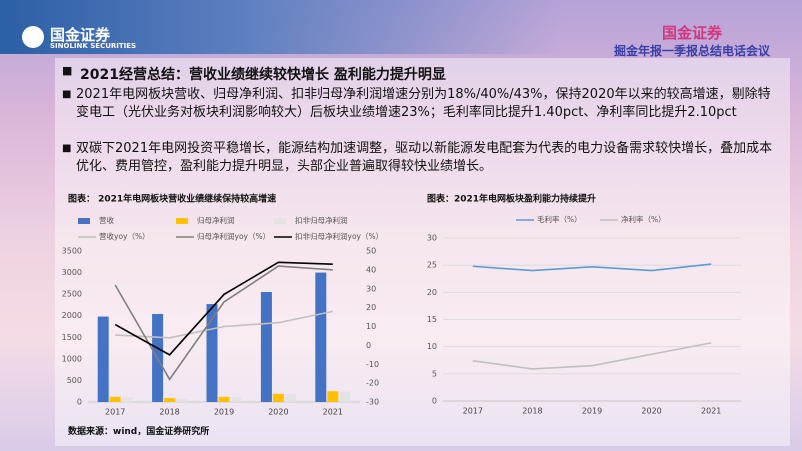  What do you see at coordinates (321, 220) in the screenshot?
I see `legend-label: 扣非归母净利润` at bounding box center [321, 220].